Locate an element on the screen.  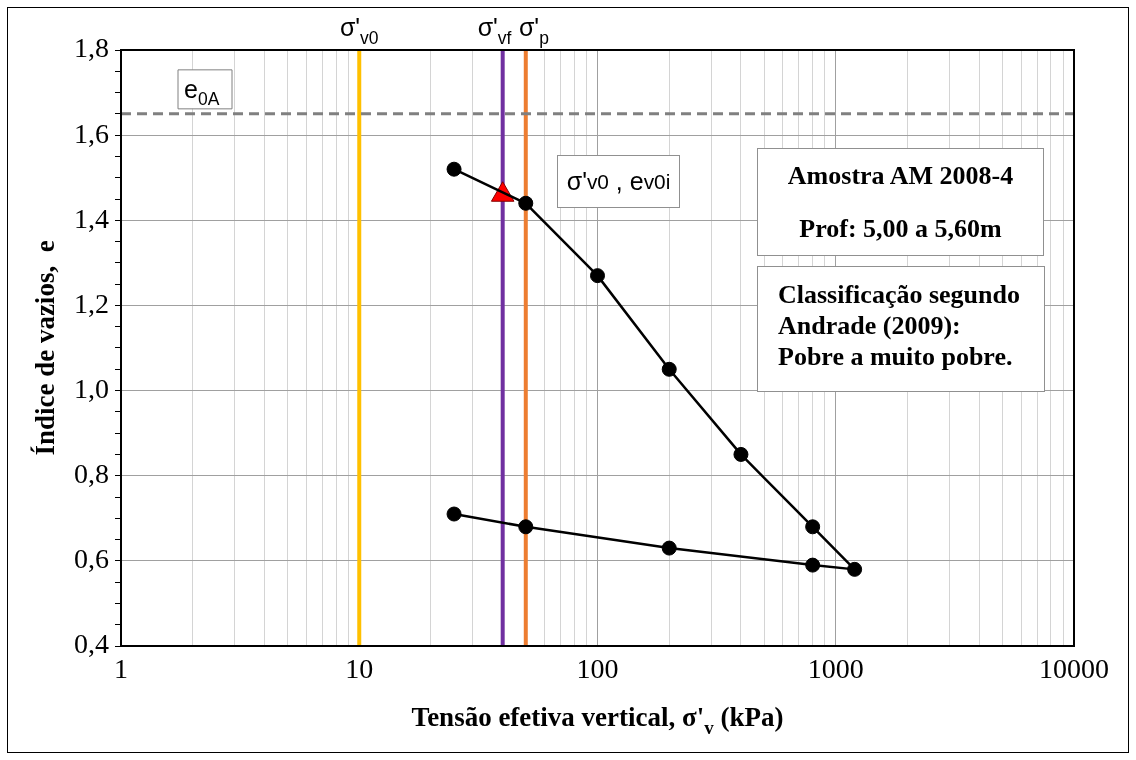
y-tick-label: 1,8 is located at coordinates (91, 48).